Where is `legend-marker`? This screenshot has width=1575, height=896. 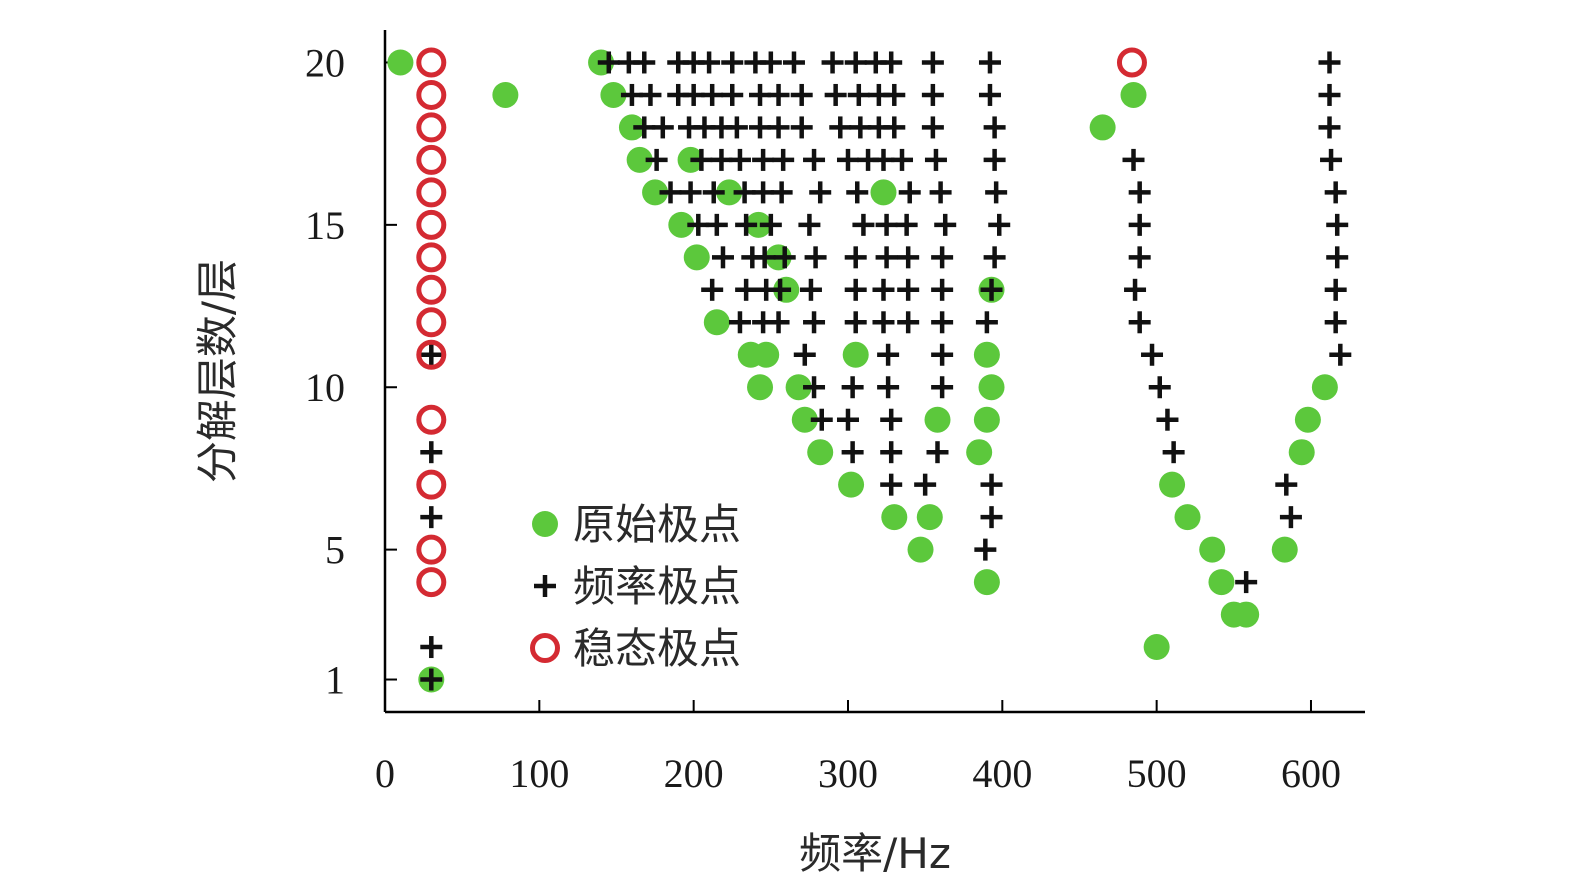 legend-marker is located at coordinates (545, 586).